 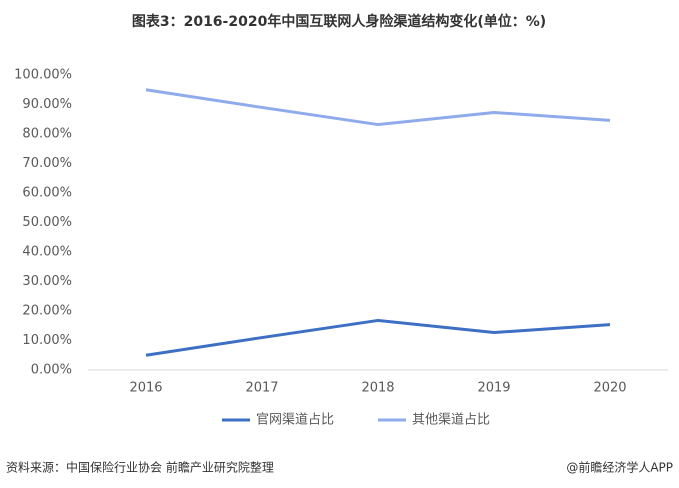 I want to click on legend-label: 其他渠道占比, so click(x=451, y=420).